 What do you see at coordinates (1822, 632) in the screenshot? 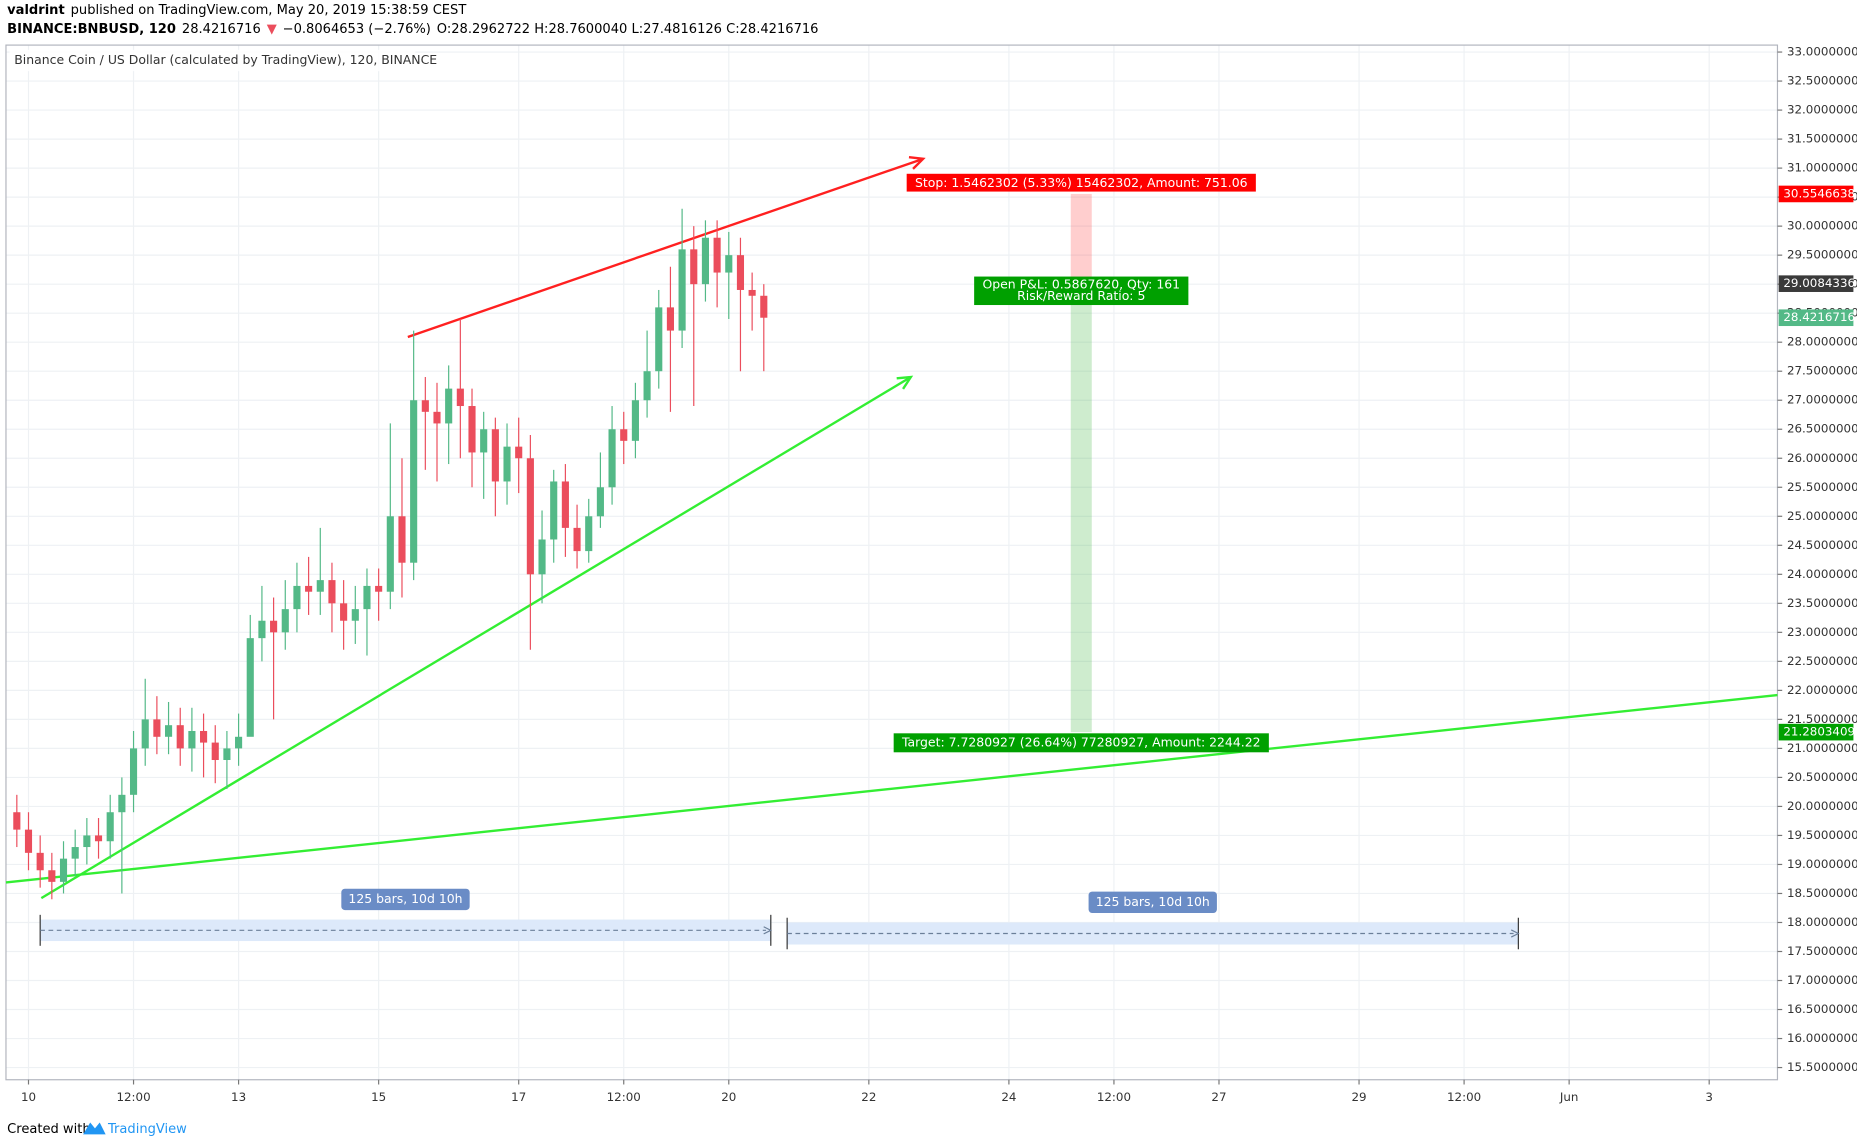
I see `y-tick-label: 23.0000000` at bounding box center [1822, 632].